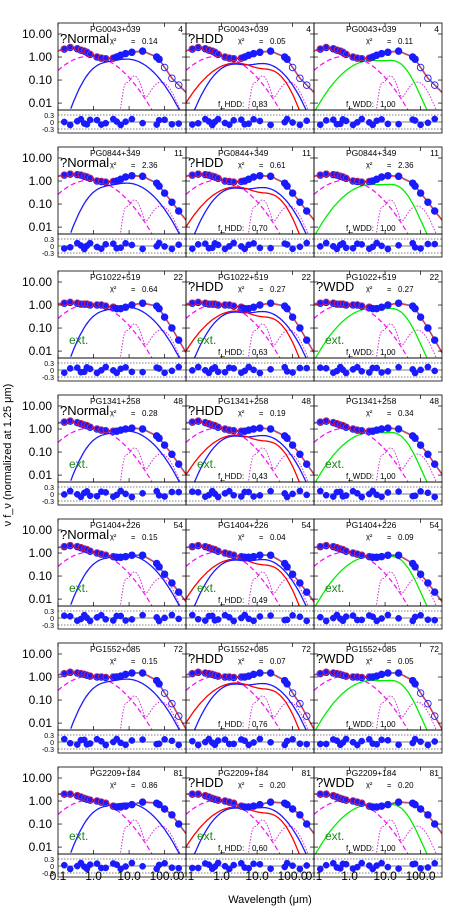 The height and width of the screenshot is (913, 457). Describe the element at coordinates (105, 206) in the screenshot. I see `stellar-curve` at that location.